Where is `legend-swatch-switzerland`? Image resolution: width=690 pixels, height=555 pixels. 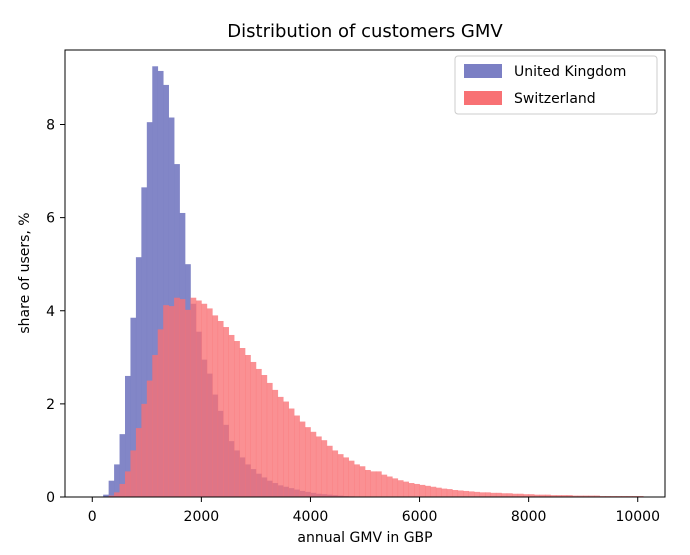 legend-swatch-switzerland is located at coordinates (483, 98).